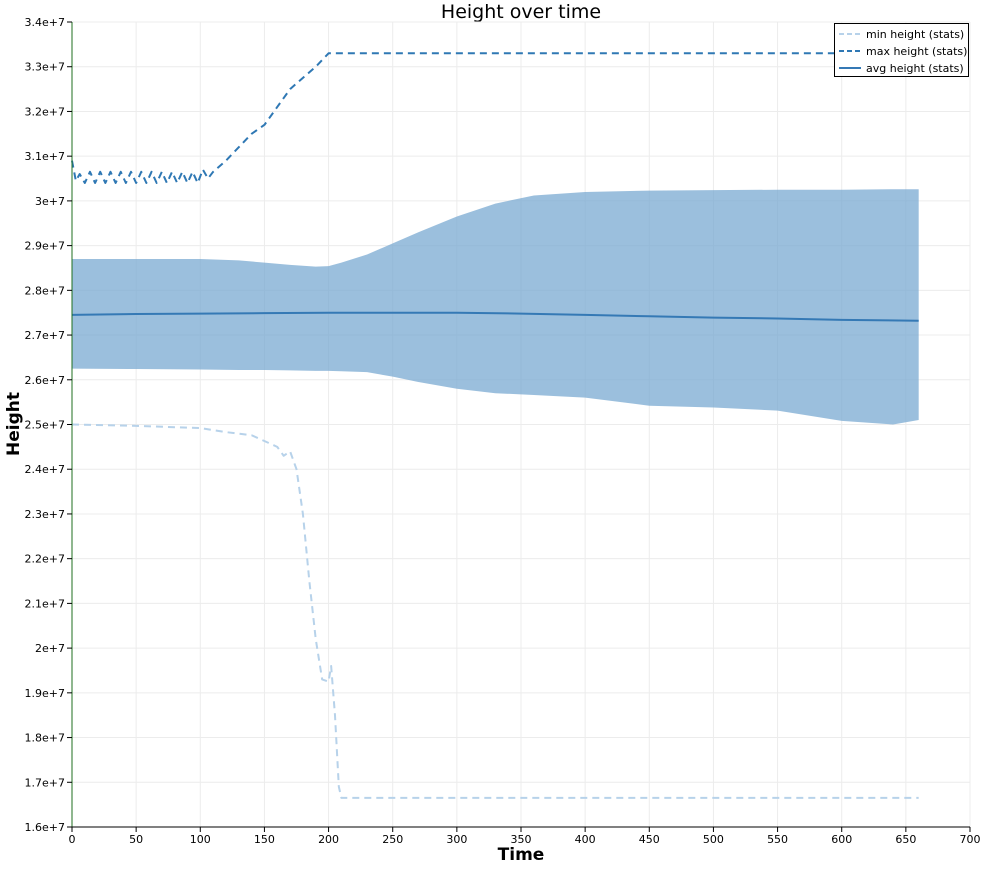  Describe the element at coordinates (495, 118) in the screenshot. I see `series-max-height-line` at that location.